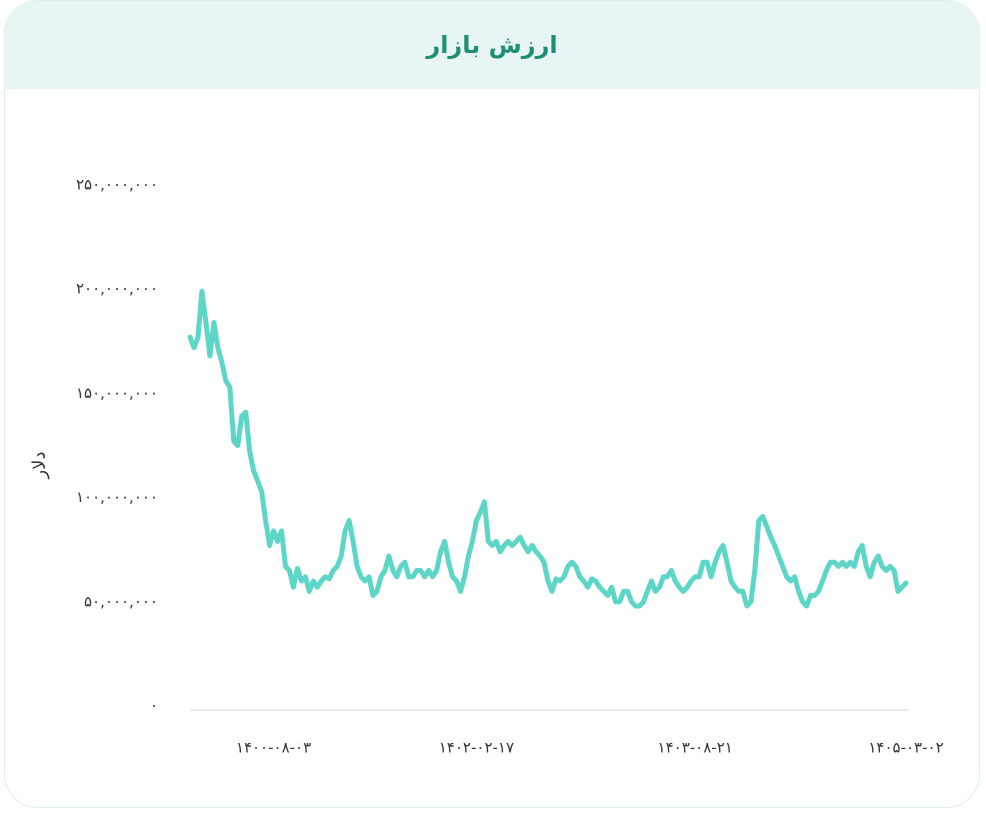 This screenshot has height=814, width=986. Describe the element at coordinates (905, 748) in the screenshot. I see `x-tick-label: ۱۴۰۵-۰۳-۰۲` at that location.